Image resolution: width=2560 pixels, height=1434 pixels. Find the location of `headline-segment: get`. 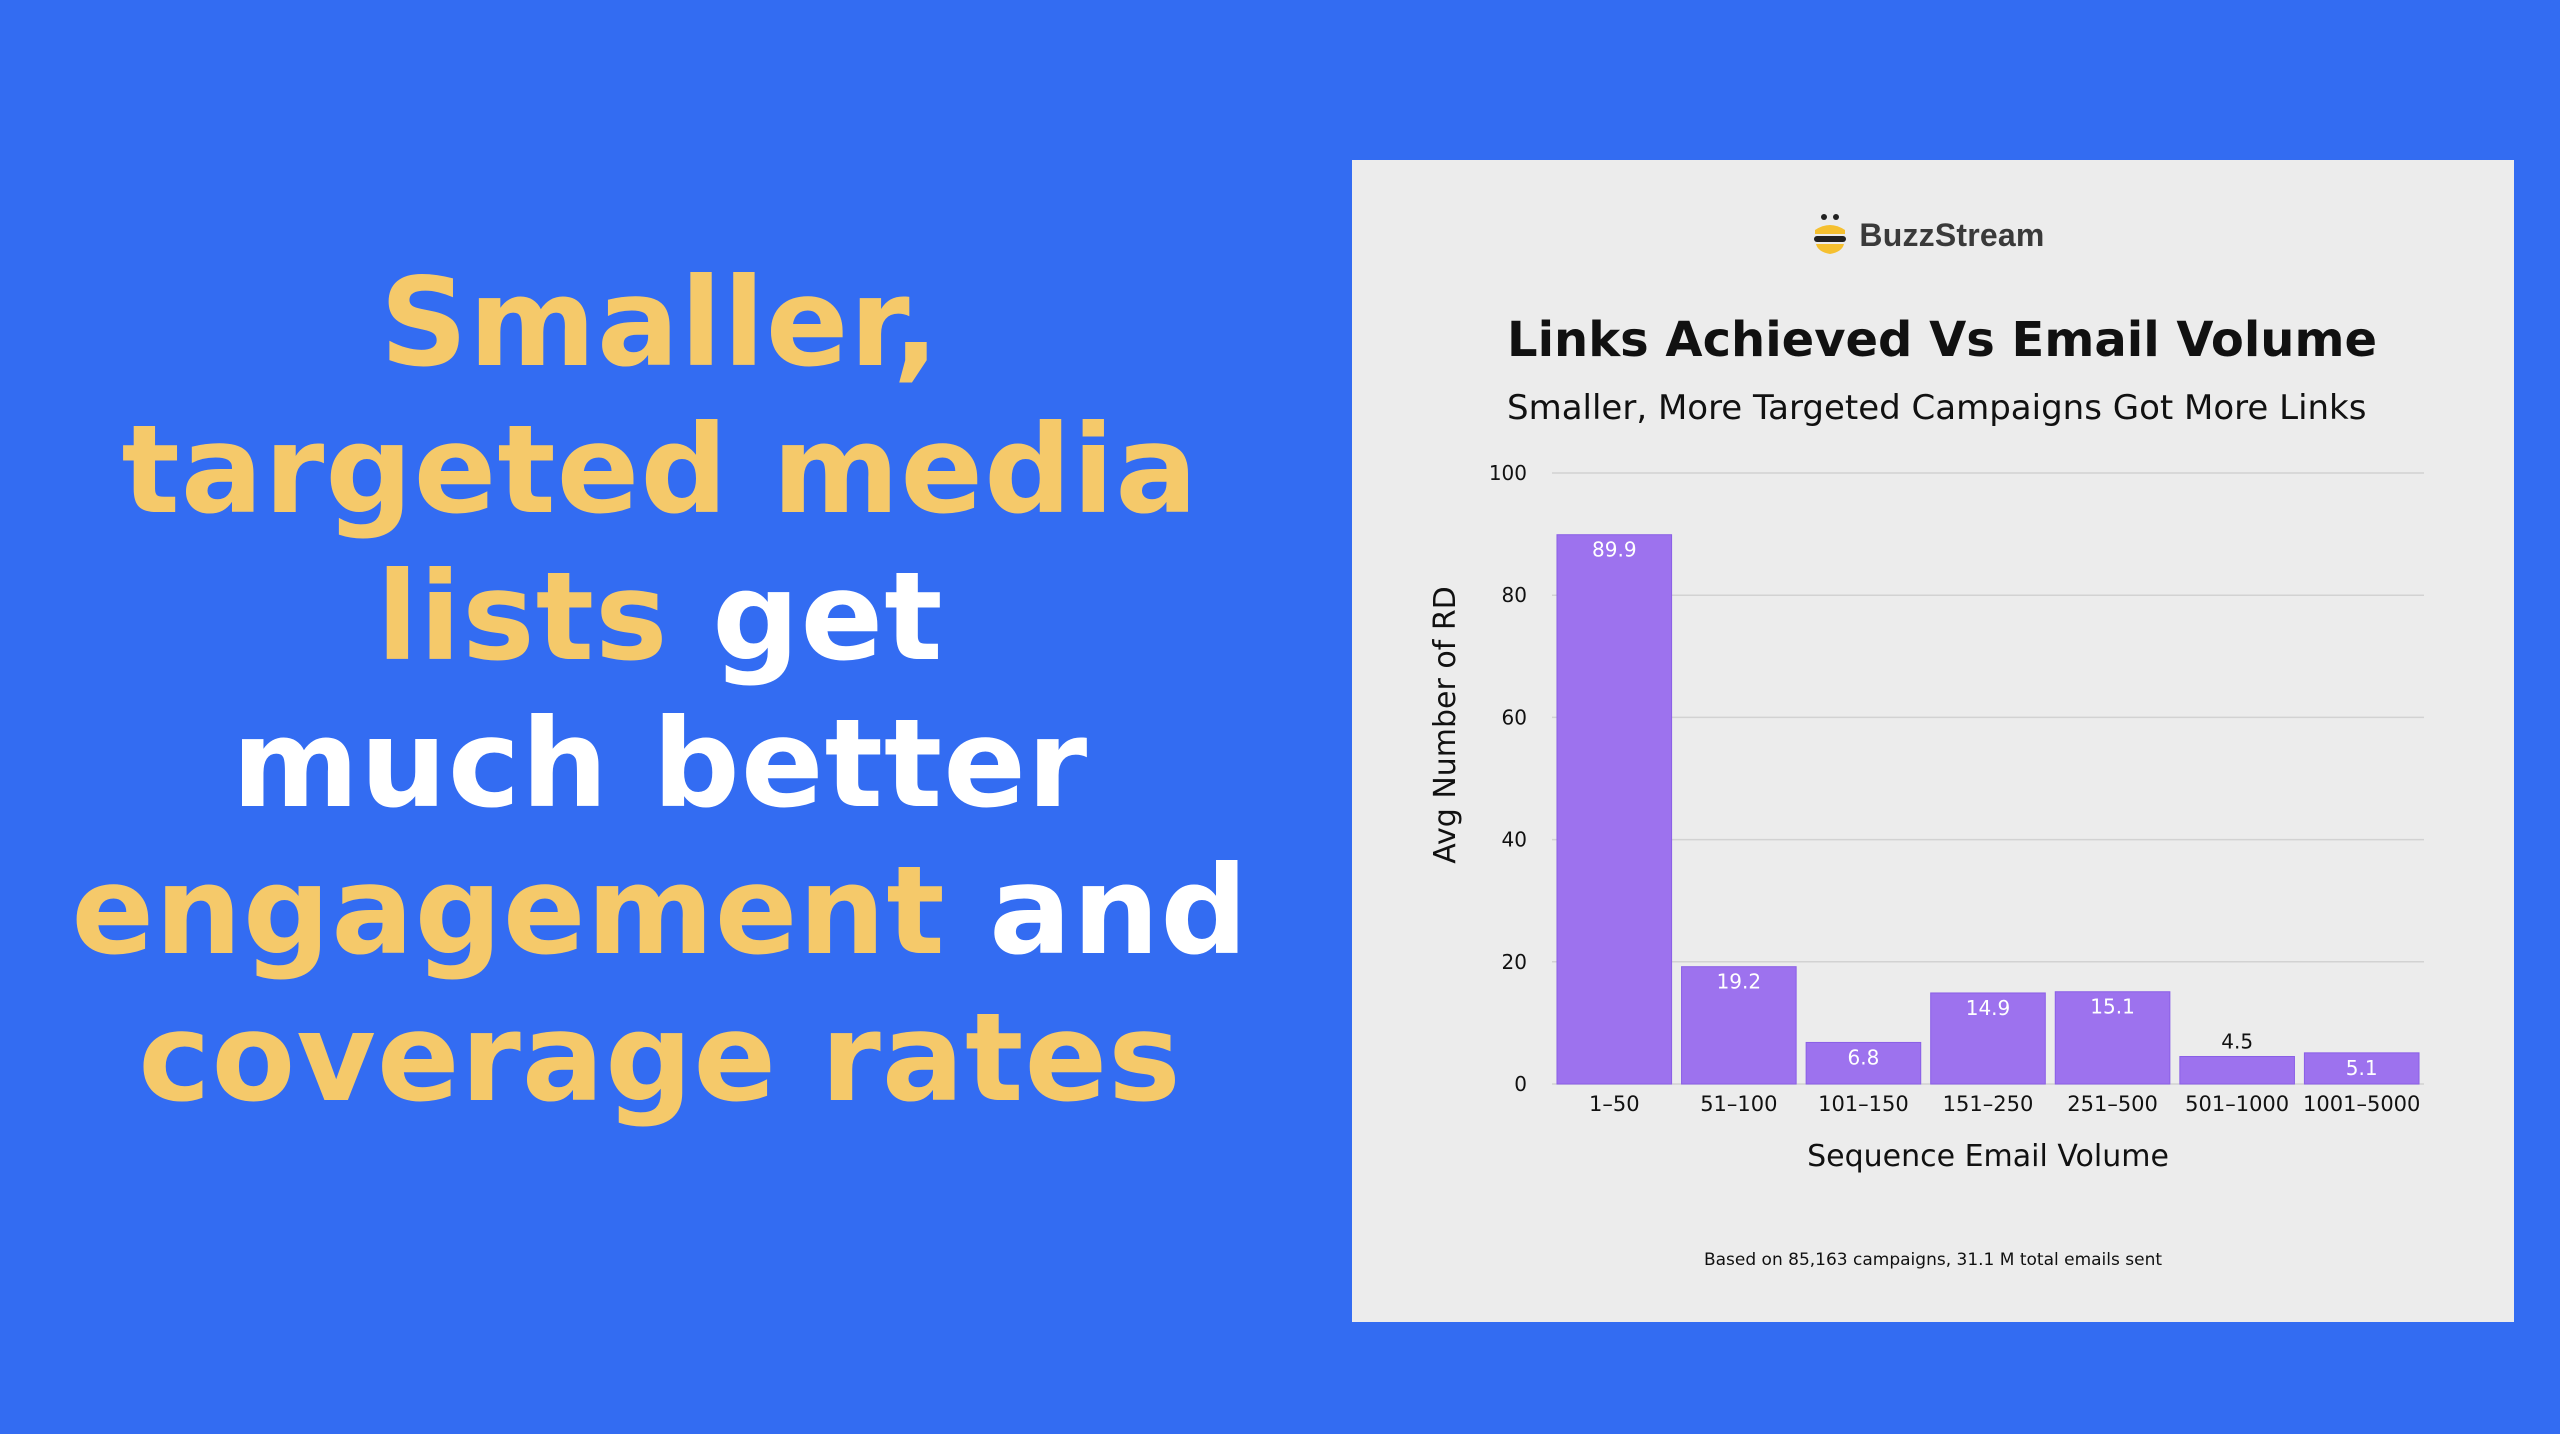

headline-segment: get is located at coordinates (806, 617).